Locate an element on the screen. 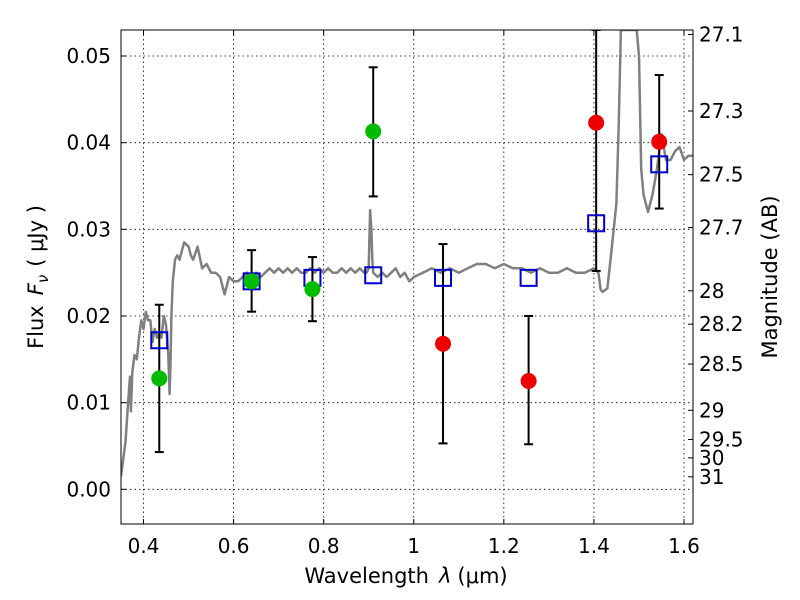 Image resolution: width=800 pixels, height=600 pixels. y-tick-label: 0.00 is located at coordinates (88, 489).